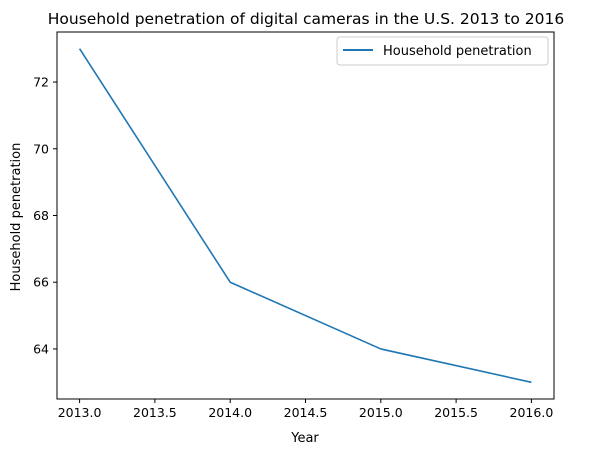 The height and width of the screenshot is (455, 591). What do you see at coordinates (381, 412) in the screenshot?
I see `x-tick-label: 2015.0` at bounding box center [381, 412].